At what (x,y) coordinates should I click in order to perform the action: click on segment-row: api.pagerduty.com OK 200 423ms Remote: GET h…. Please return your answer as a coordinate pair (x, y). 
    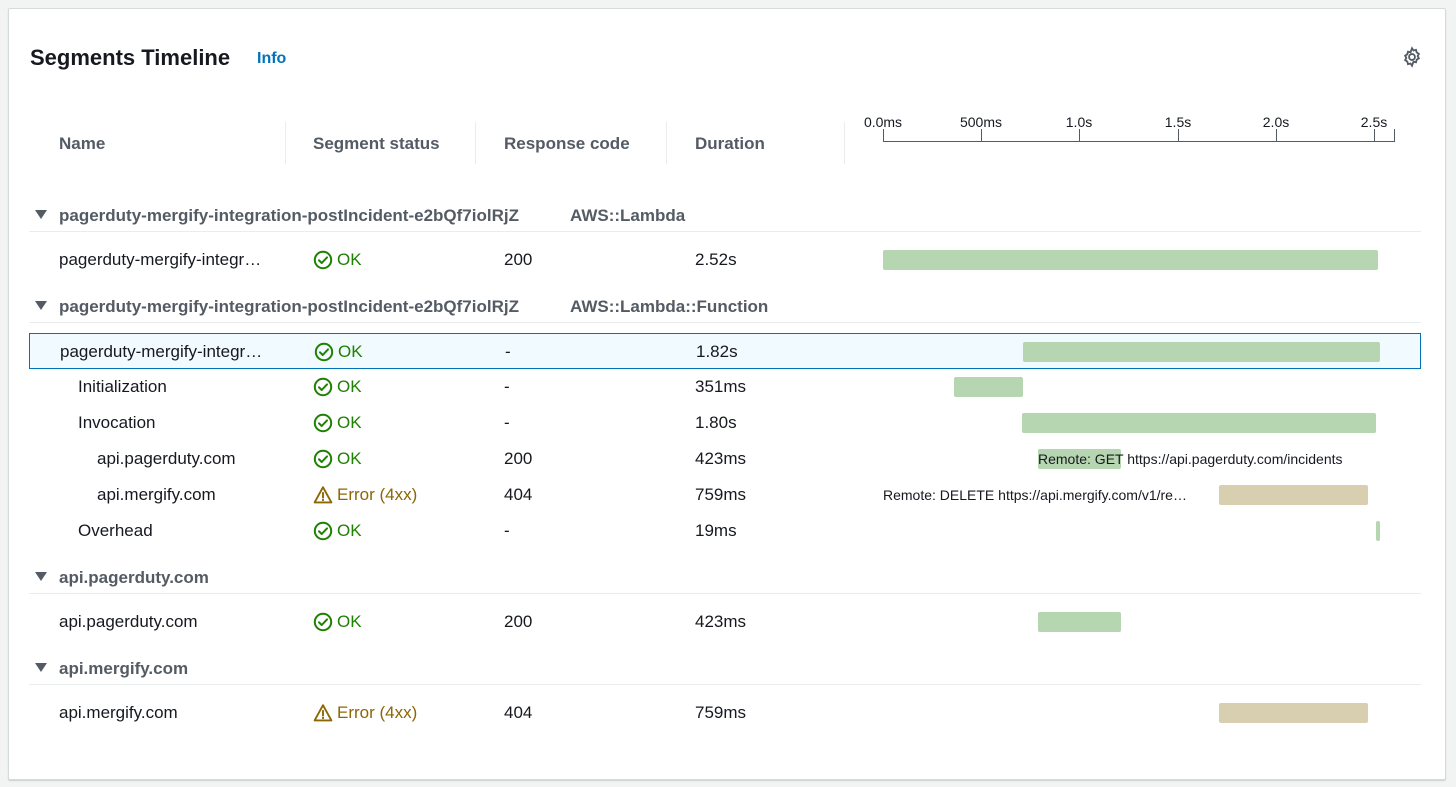
    Looking at the image, I should click on (725, 459).